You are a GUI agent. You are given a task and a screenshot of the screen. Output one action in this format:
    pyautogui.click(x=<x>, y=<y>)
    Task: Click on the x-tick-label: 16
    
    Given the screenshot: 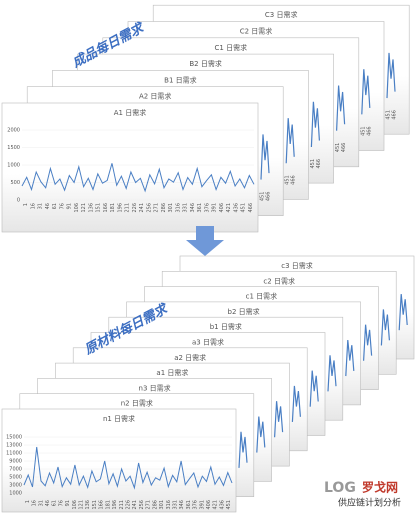 What is the action you would take?
    pyautogui.click(x=35, y=503)
    